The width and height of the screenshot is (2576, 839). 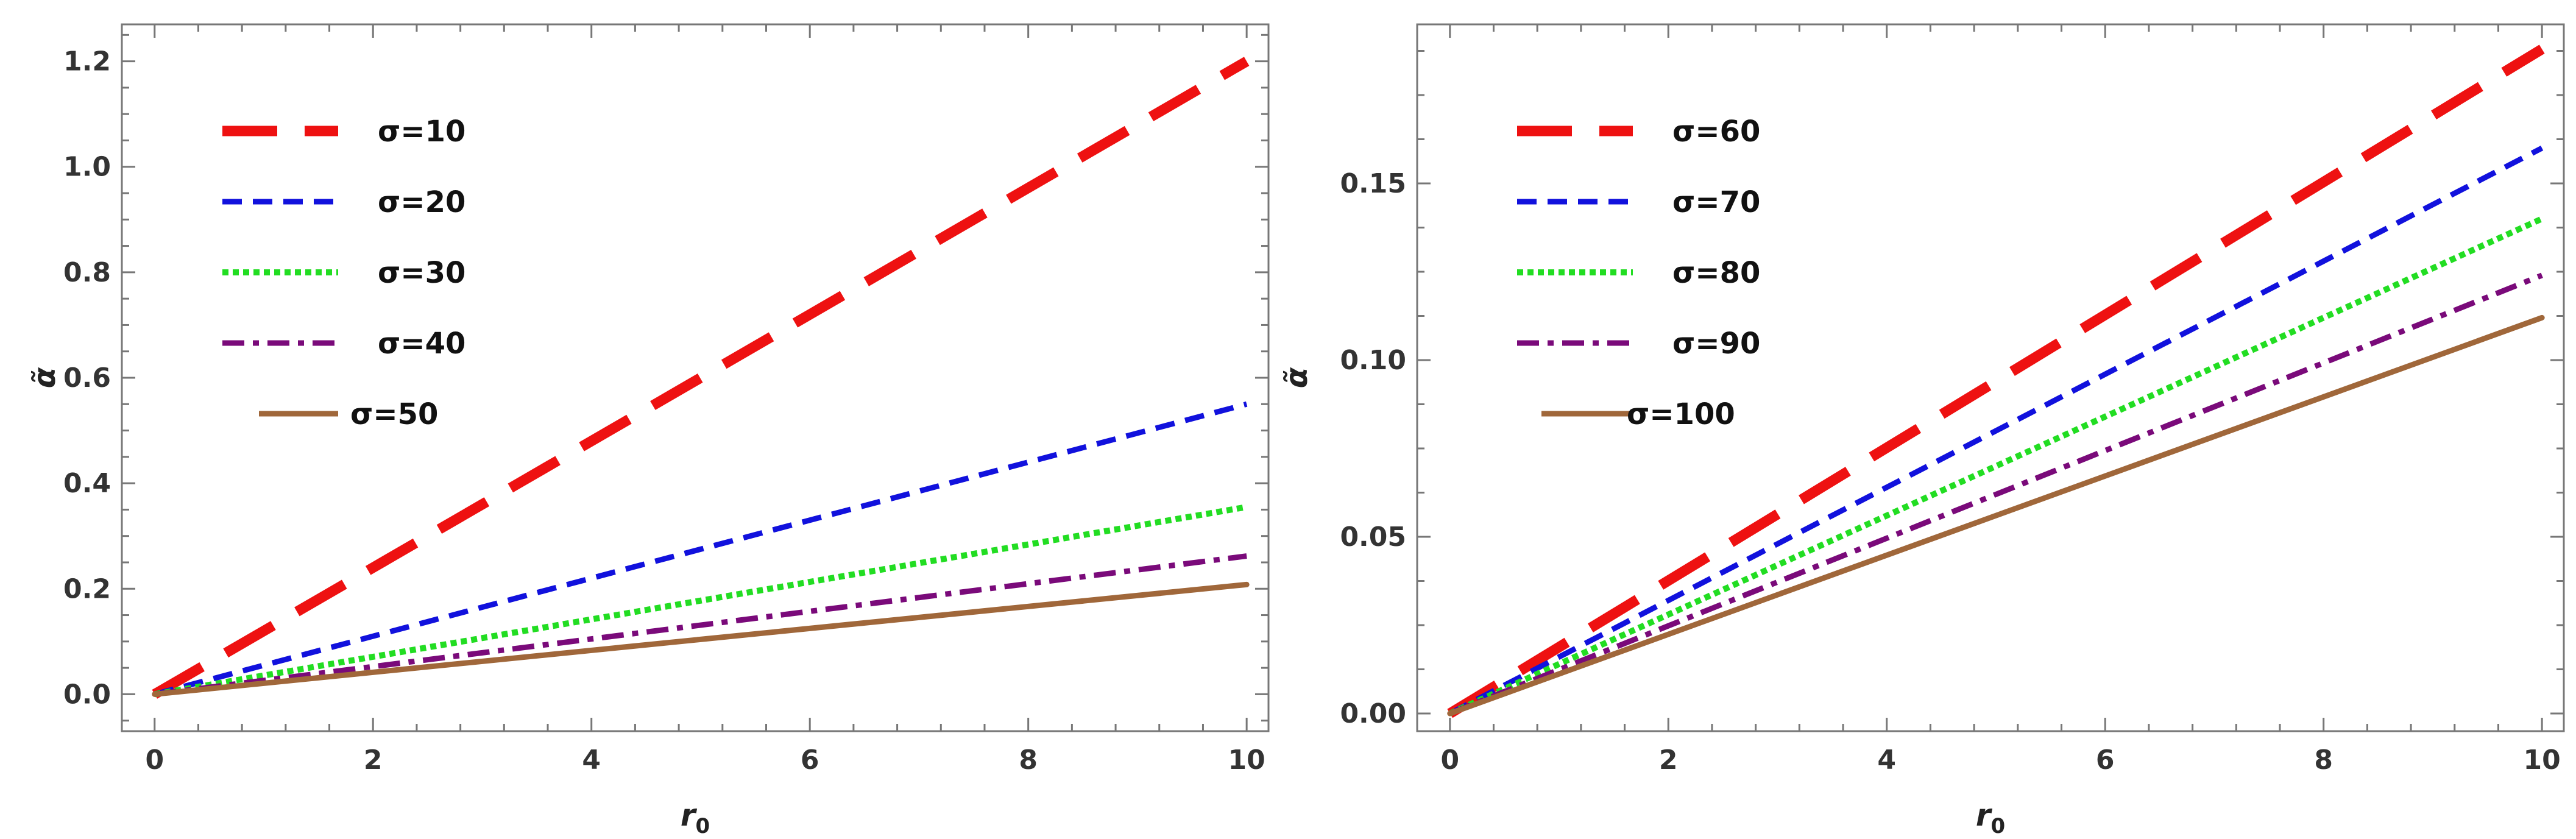 I want to click on y-tick-label: 0.0, so click(x=87, y=694).